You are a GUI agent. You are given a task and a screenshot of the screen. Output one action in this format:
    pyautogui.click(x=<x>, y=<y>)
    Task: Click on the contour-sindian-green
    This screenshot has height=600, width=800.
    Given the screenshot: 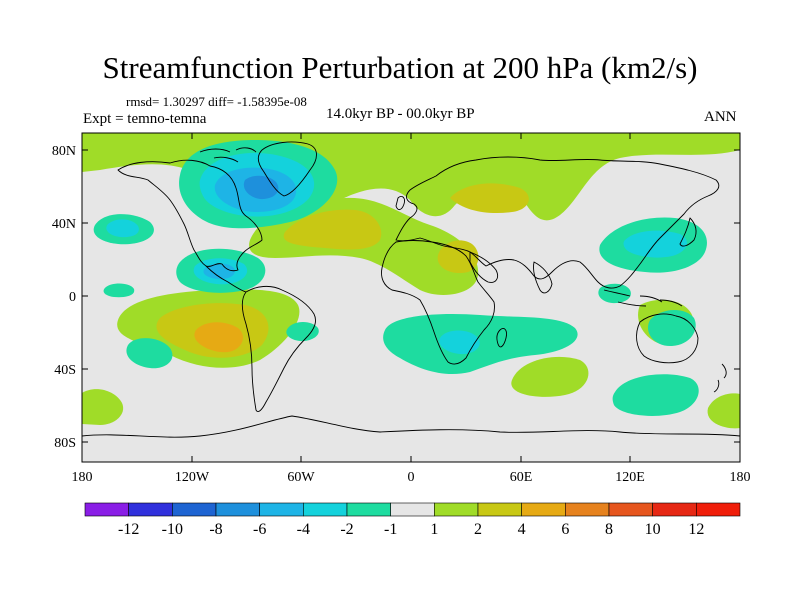 What is the action you would take?
    pyautogui.click(x=550, y=376)
    